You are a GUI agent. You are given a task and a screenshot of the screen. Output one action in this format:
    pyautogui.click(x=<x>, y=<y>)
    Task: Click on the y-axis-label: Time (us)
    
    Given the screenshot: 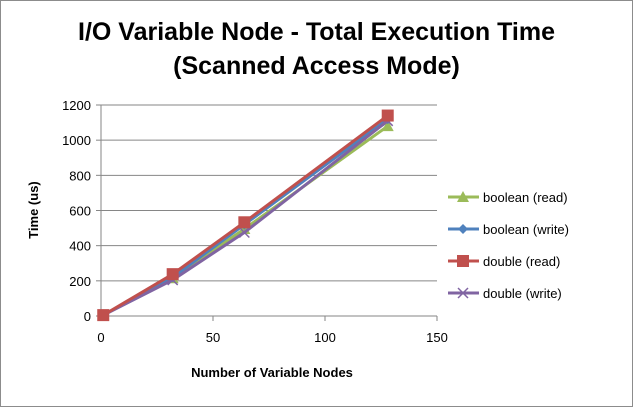 What is the action you would take?
    pyautogui.click(x=33, y=210)
    